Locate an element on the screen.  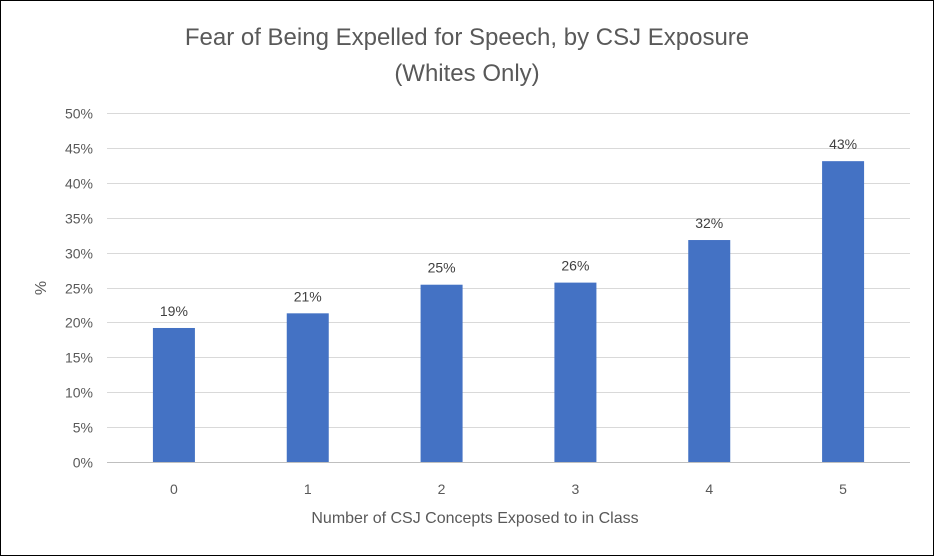
data-label: 43% is located at coordinates (843, 144).